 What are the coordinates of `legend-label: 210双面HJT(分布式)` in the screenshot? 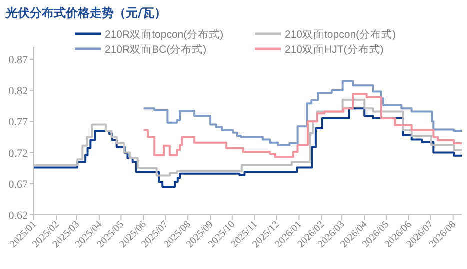 It's located at (334, 49).